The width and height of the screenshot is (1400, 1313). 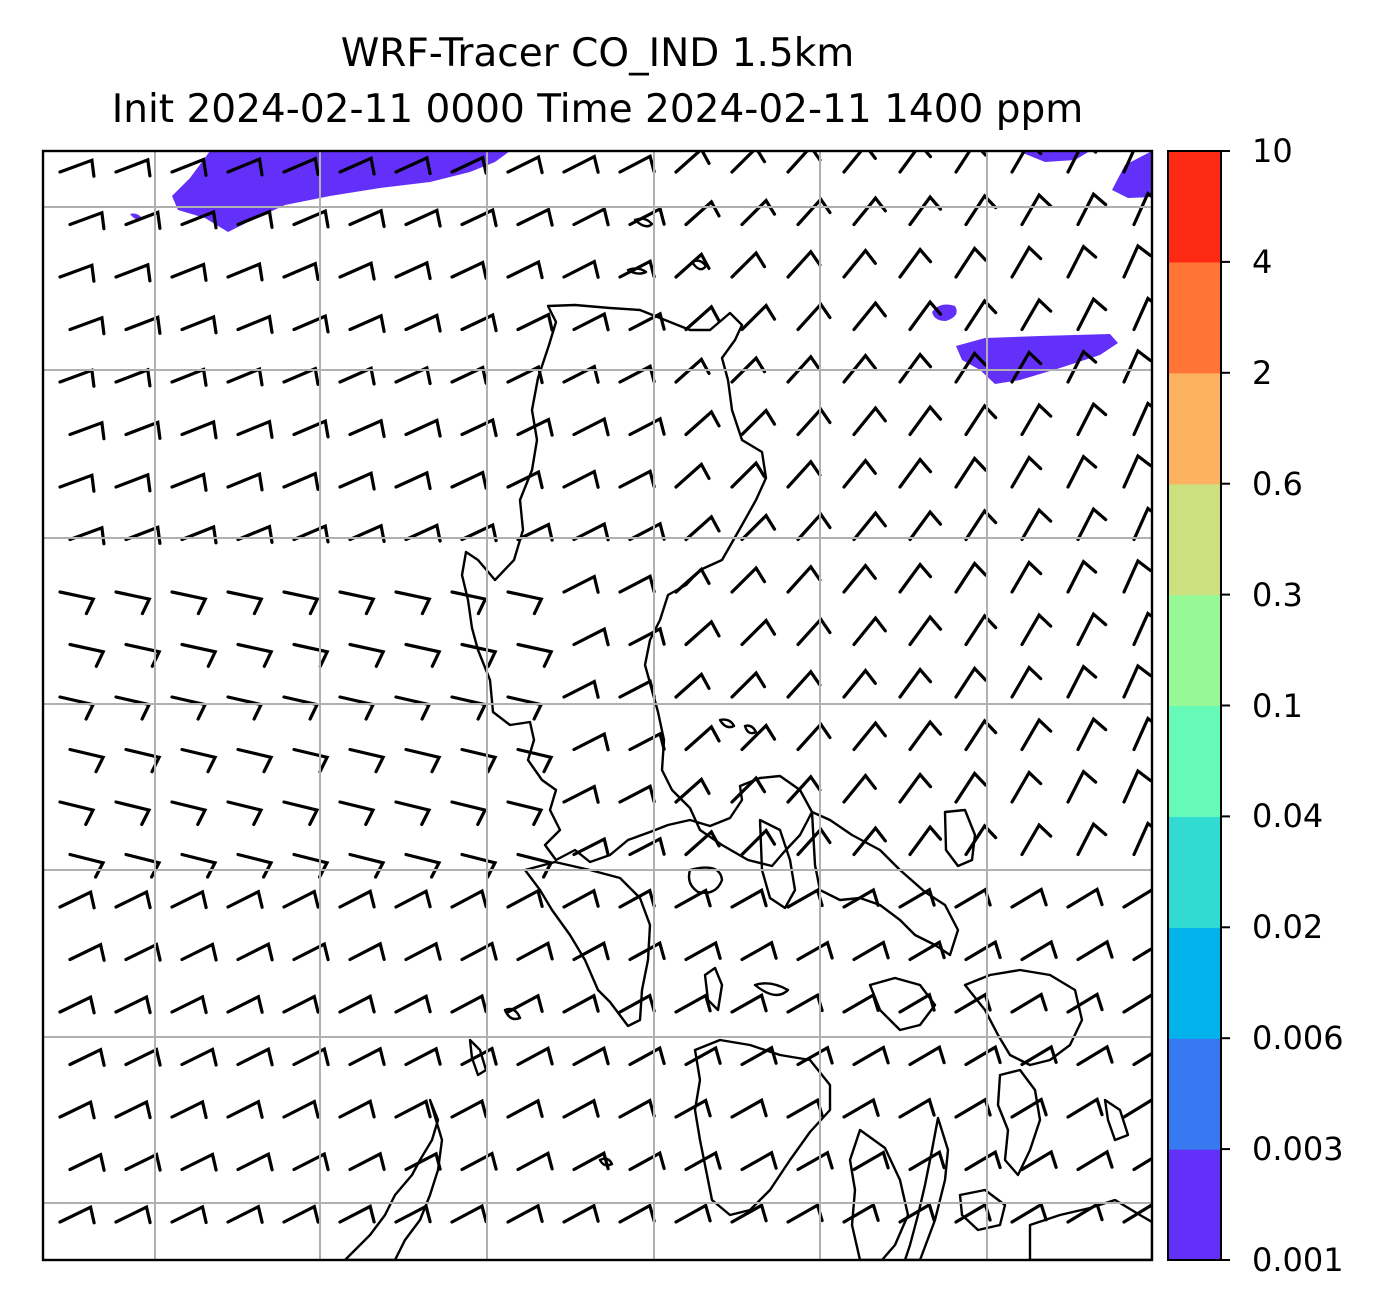 I want to click on coastline-isle-j, so click(x=750, y=729).